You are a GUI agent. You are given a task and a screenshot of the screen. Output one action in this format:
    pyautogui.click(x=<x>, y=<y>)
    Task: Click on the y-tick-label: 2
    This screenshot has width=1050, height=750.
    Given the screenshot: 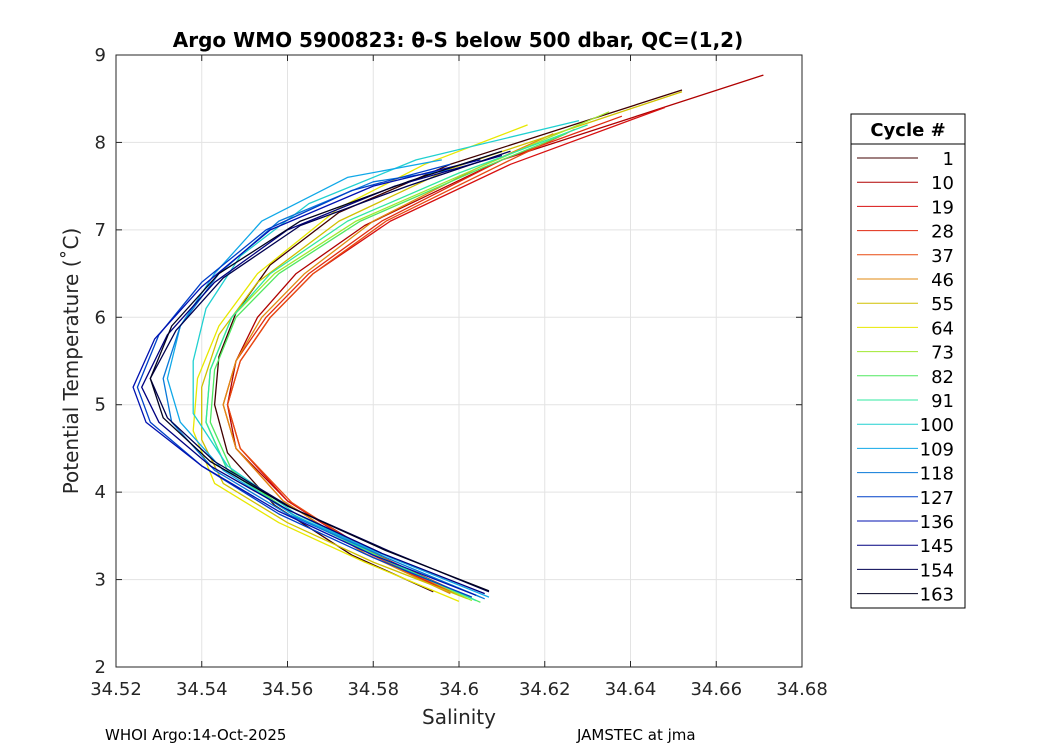 What is the action you would take?
    pyautogui.click(x=100, y=667)
    